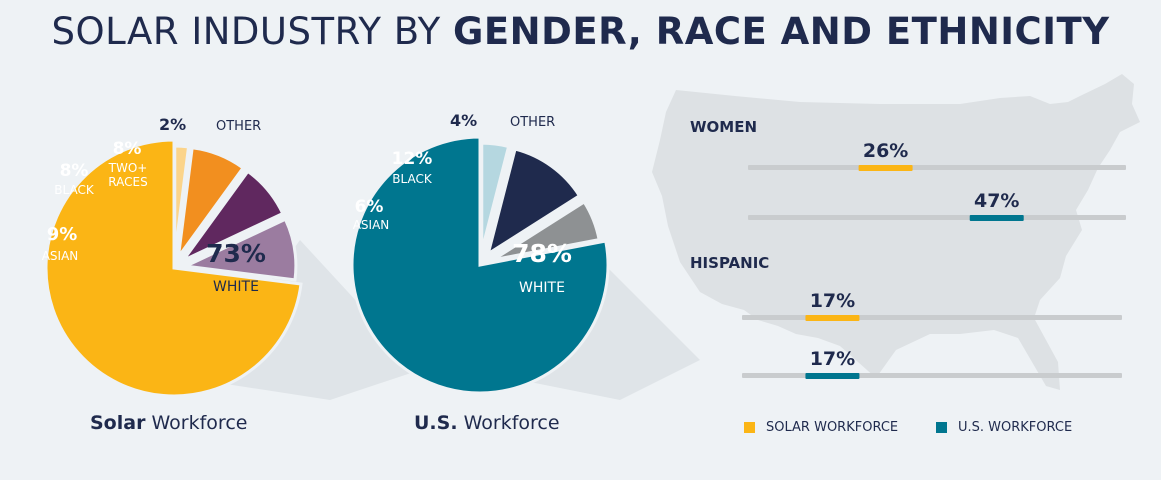 This screenshot has height=480, width=1161. I want to click on legend-solar: SOLAR WORKFORCE, so click(821, 427).